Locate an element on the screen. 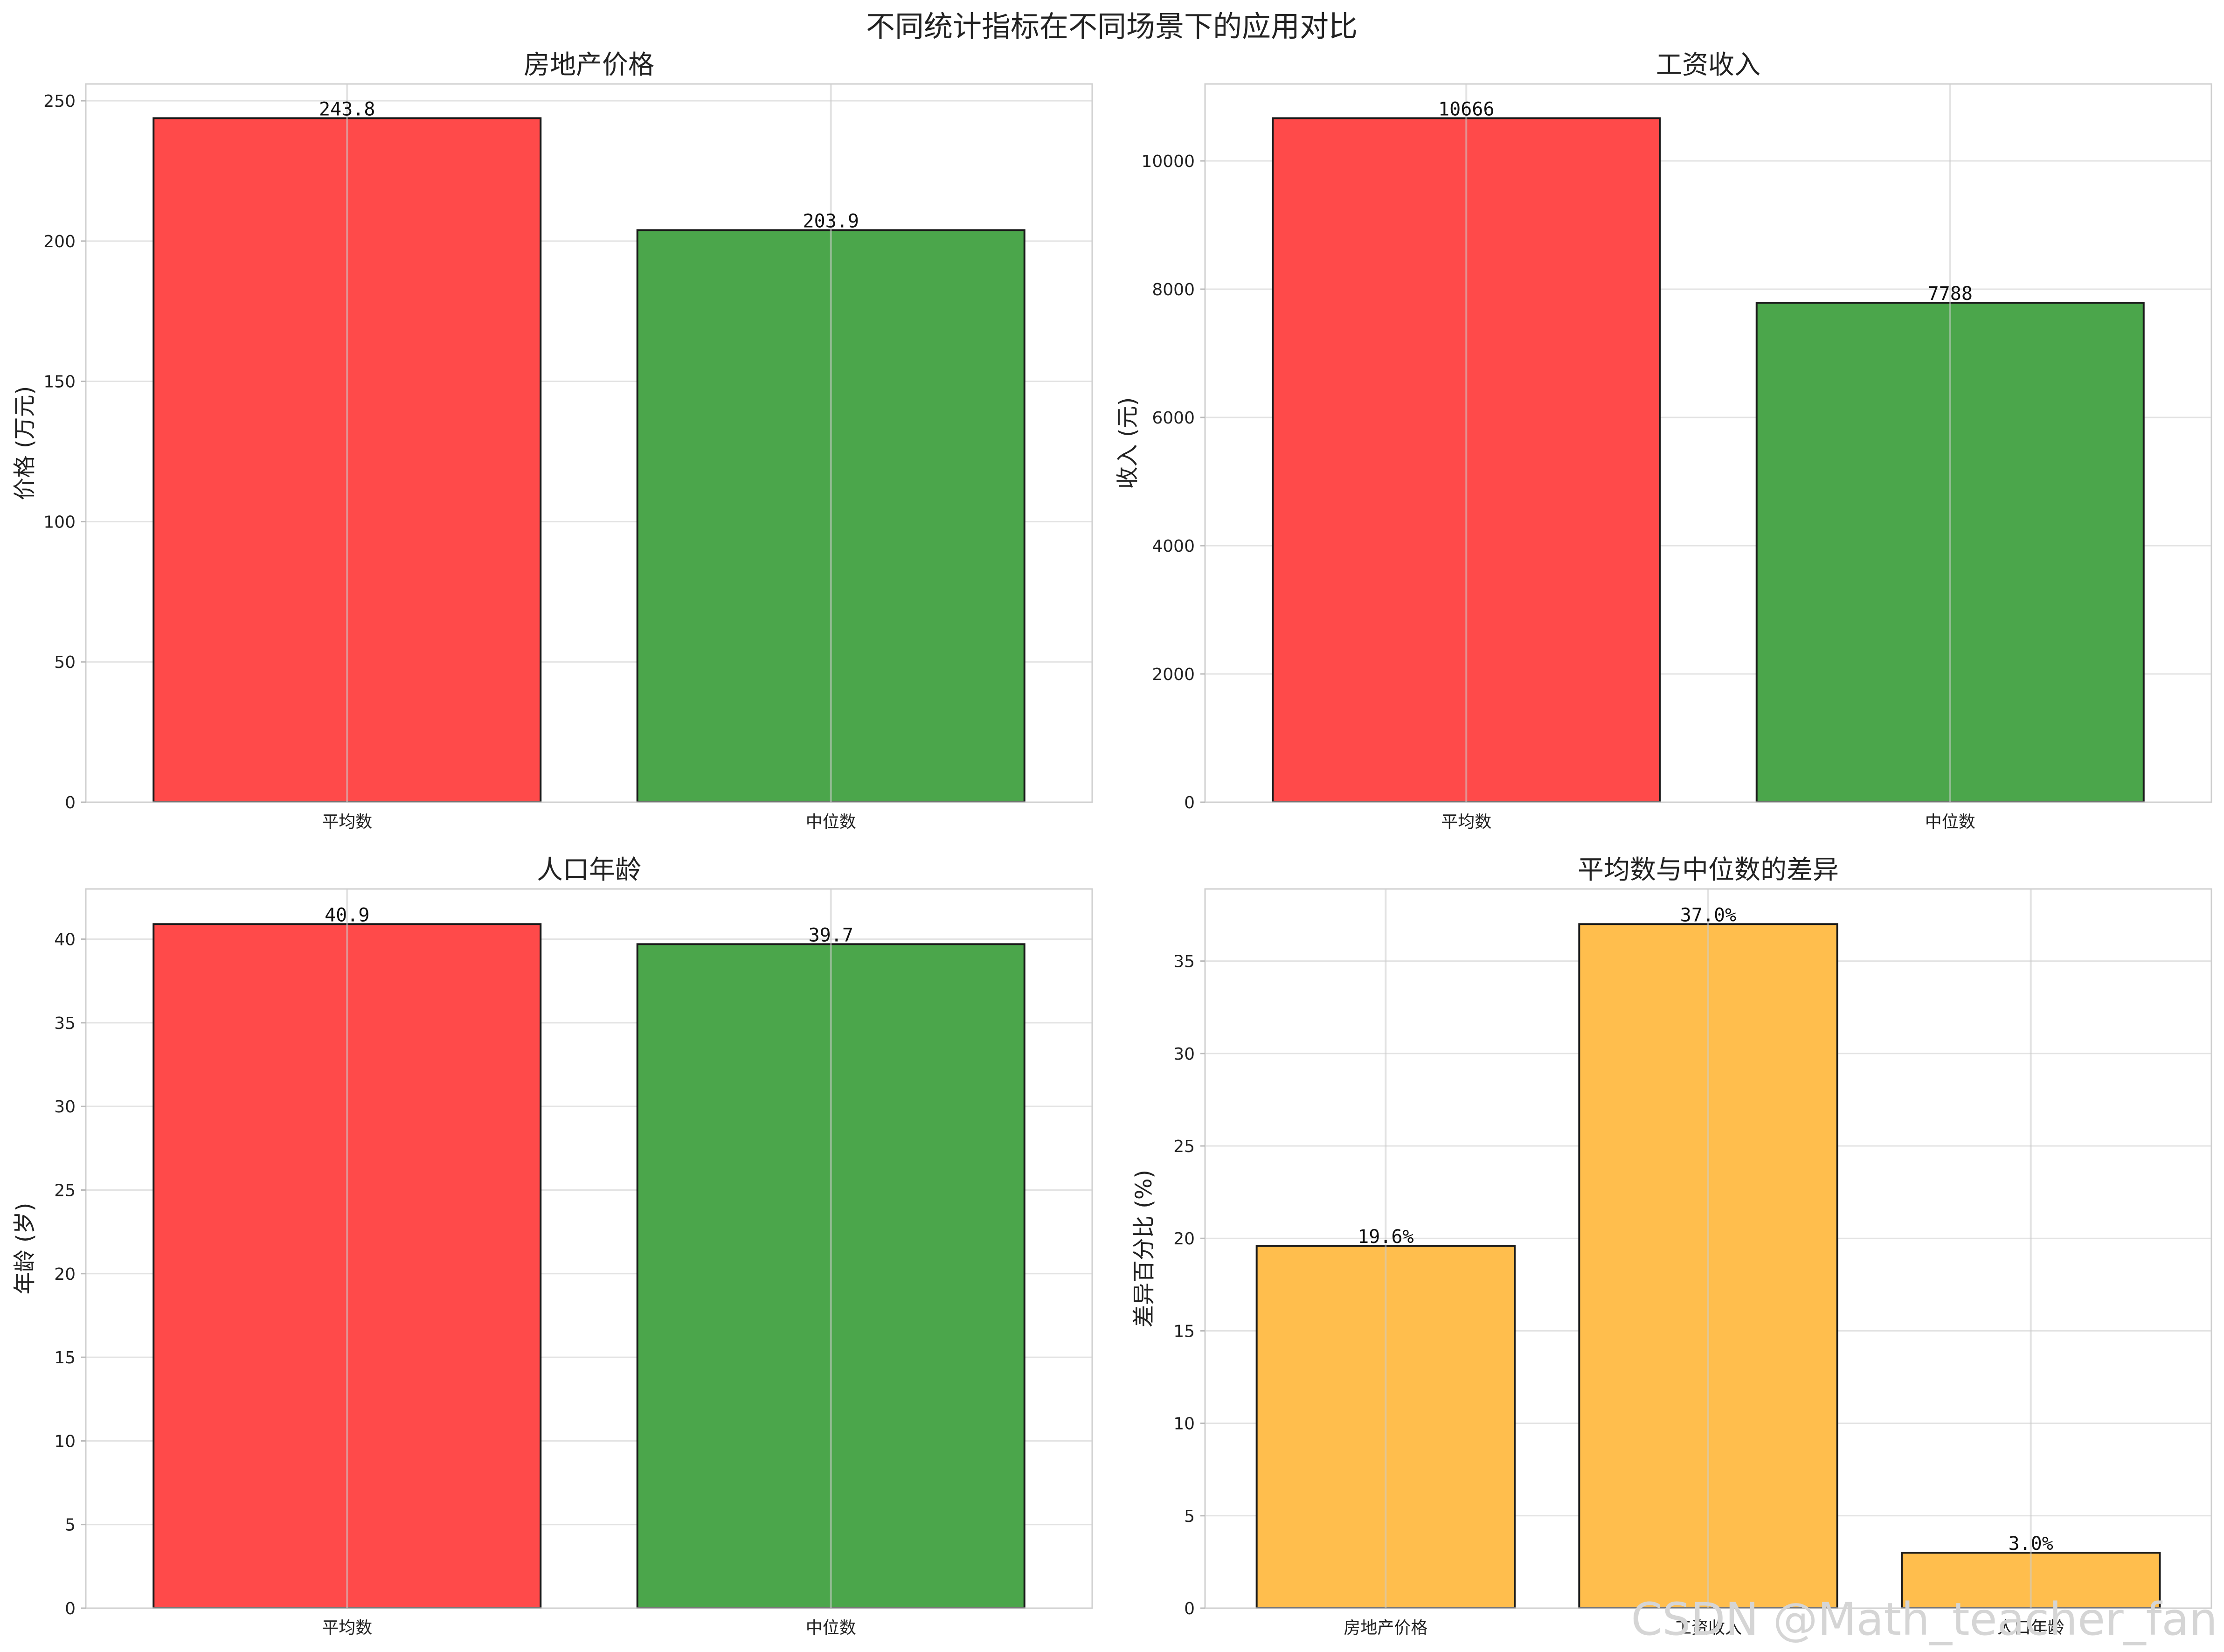 This screenshot has height=1652, width=2224. data-label: 243.8 is located at coordinates (347, 109).